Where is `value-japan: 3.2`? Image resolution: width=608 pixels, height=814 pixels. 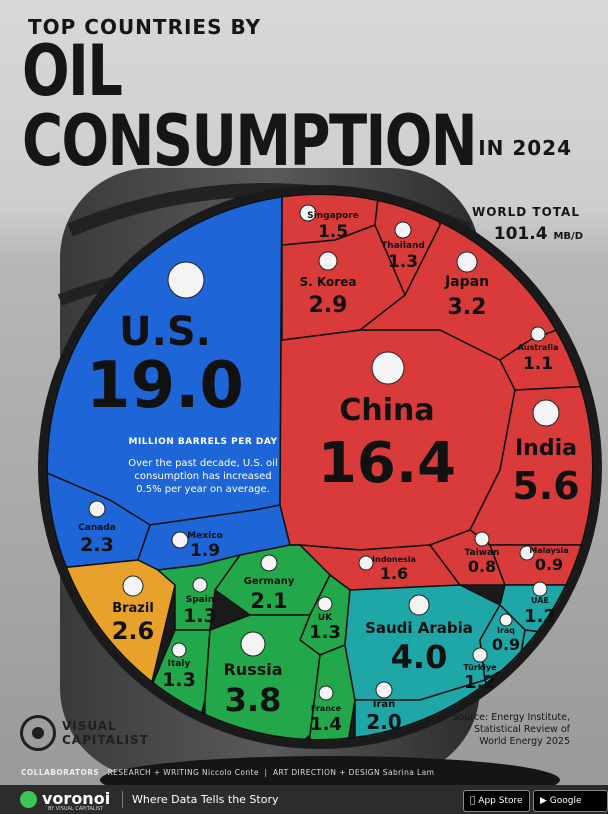
value-japan: 3.2 is located at coordinates (467, 307).